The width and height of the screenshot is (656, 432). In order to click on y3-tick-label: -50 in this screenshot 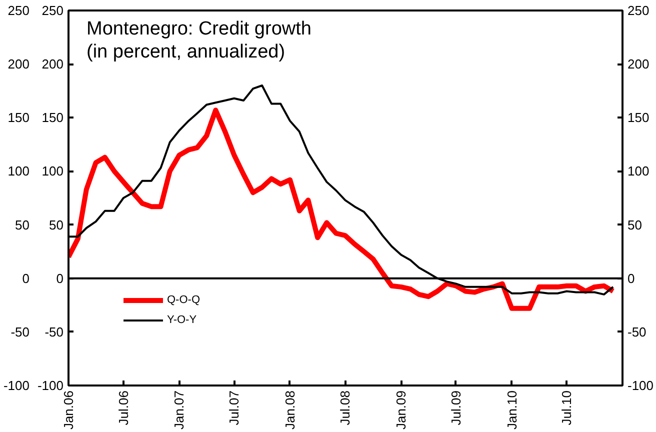, I will do `click(637, 332)`.